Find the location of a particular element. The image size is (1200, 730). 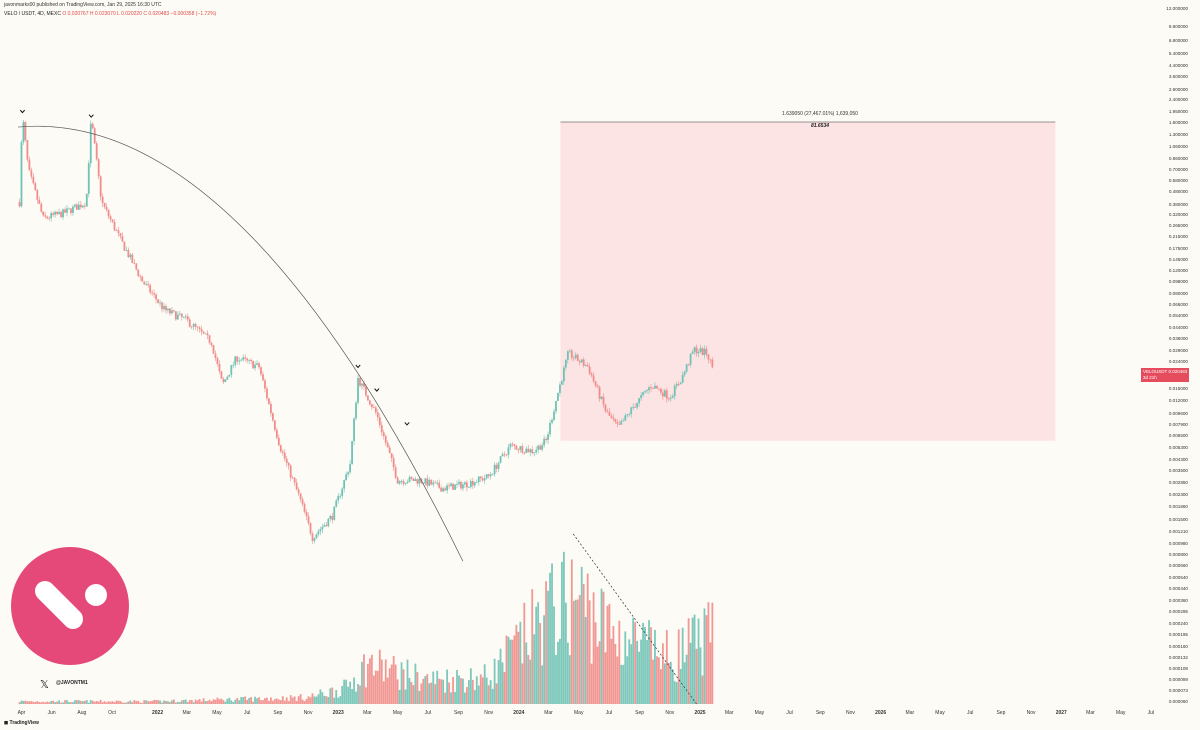

time-tick-label: Jul is located at coordinates (1151, 713).